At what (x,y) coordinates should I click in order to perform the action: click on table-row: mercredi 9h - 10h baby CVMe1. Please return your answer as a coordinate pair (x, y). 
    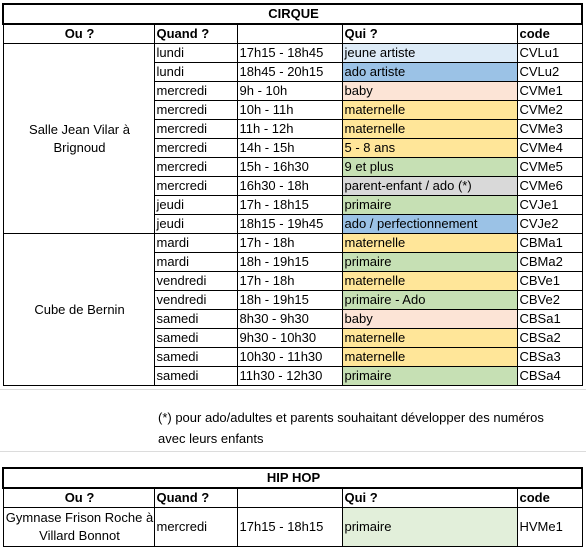
    Looking at the image, I should click on (293, 91).